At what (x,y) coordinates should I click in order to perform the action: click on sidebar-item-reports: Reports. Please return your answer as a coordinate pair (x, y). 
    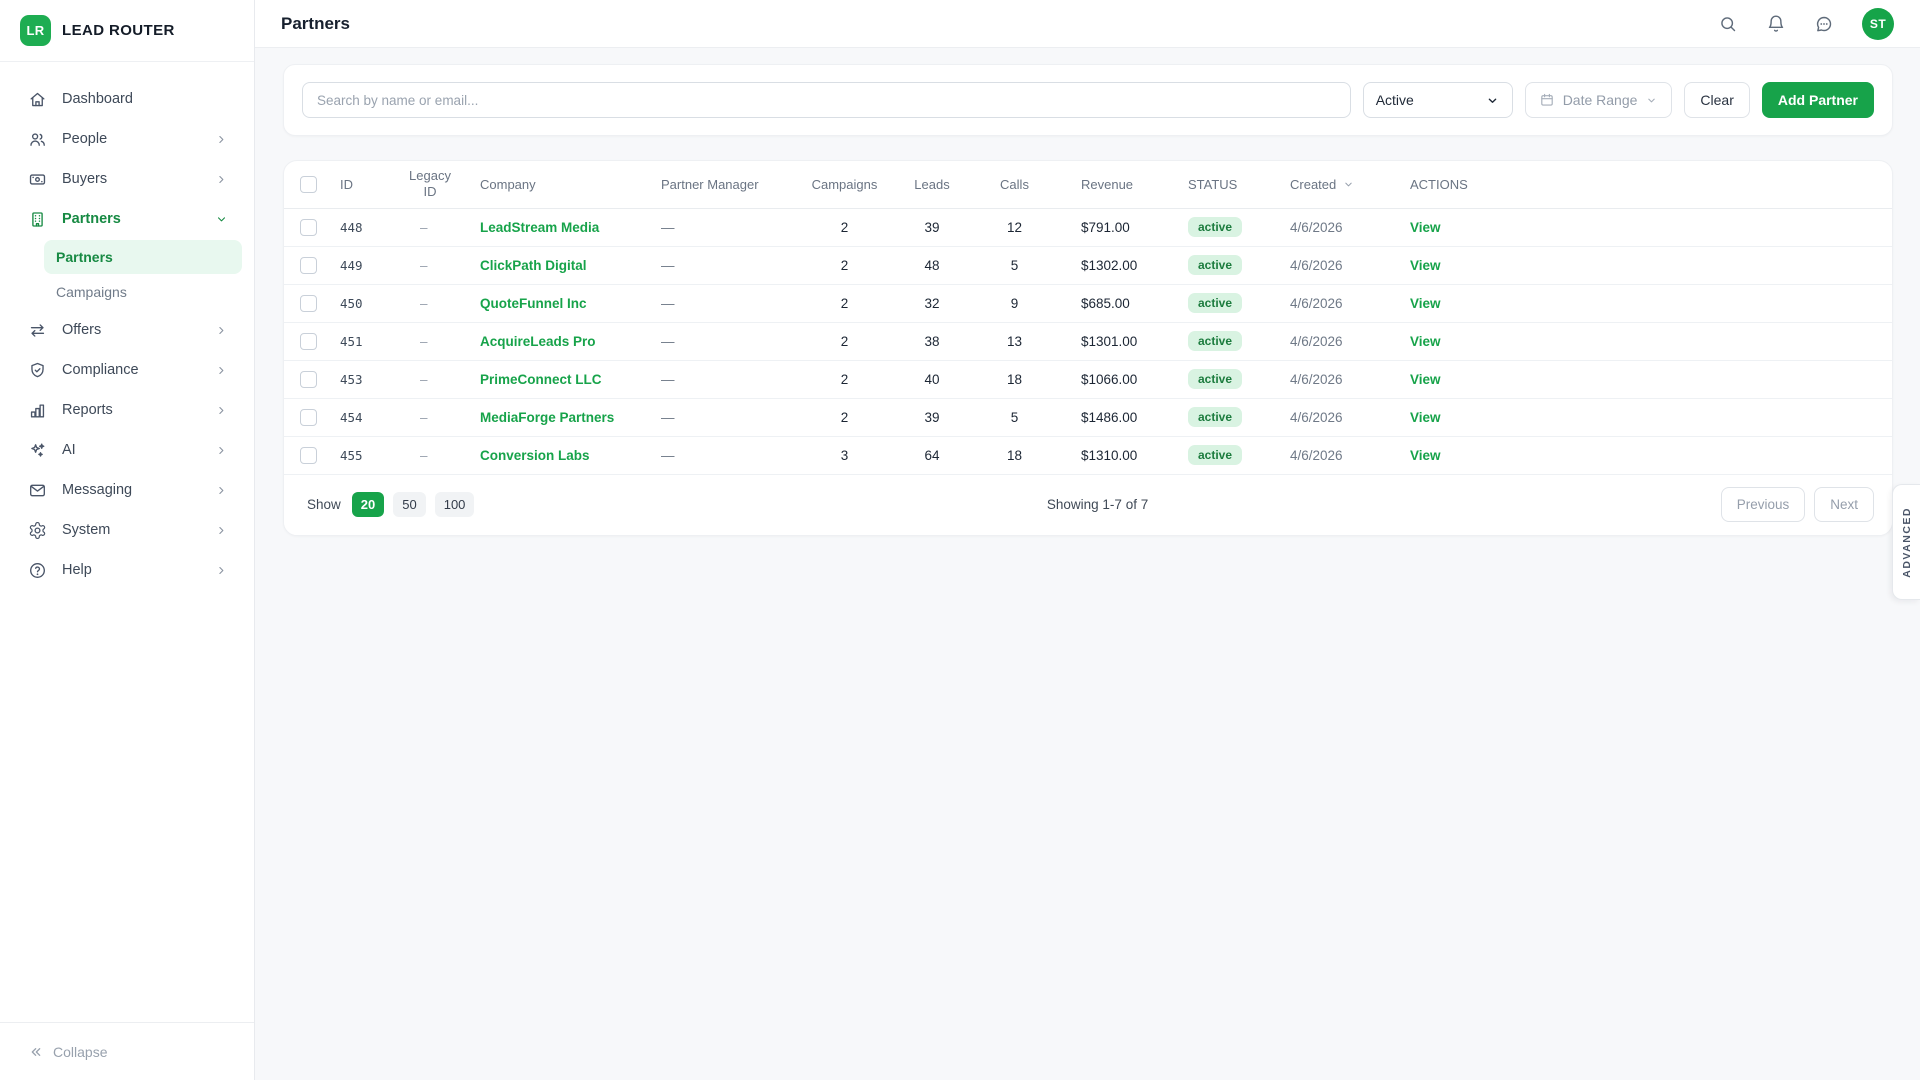
    Looking at the image, I should click on (127, 410).